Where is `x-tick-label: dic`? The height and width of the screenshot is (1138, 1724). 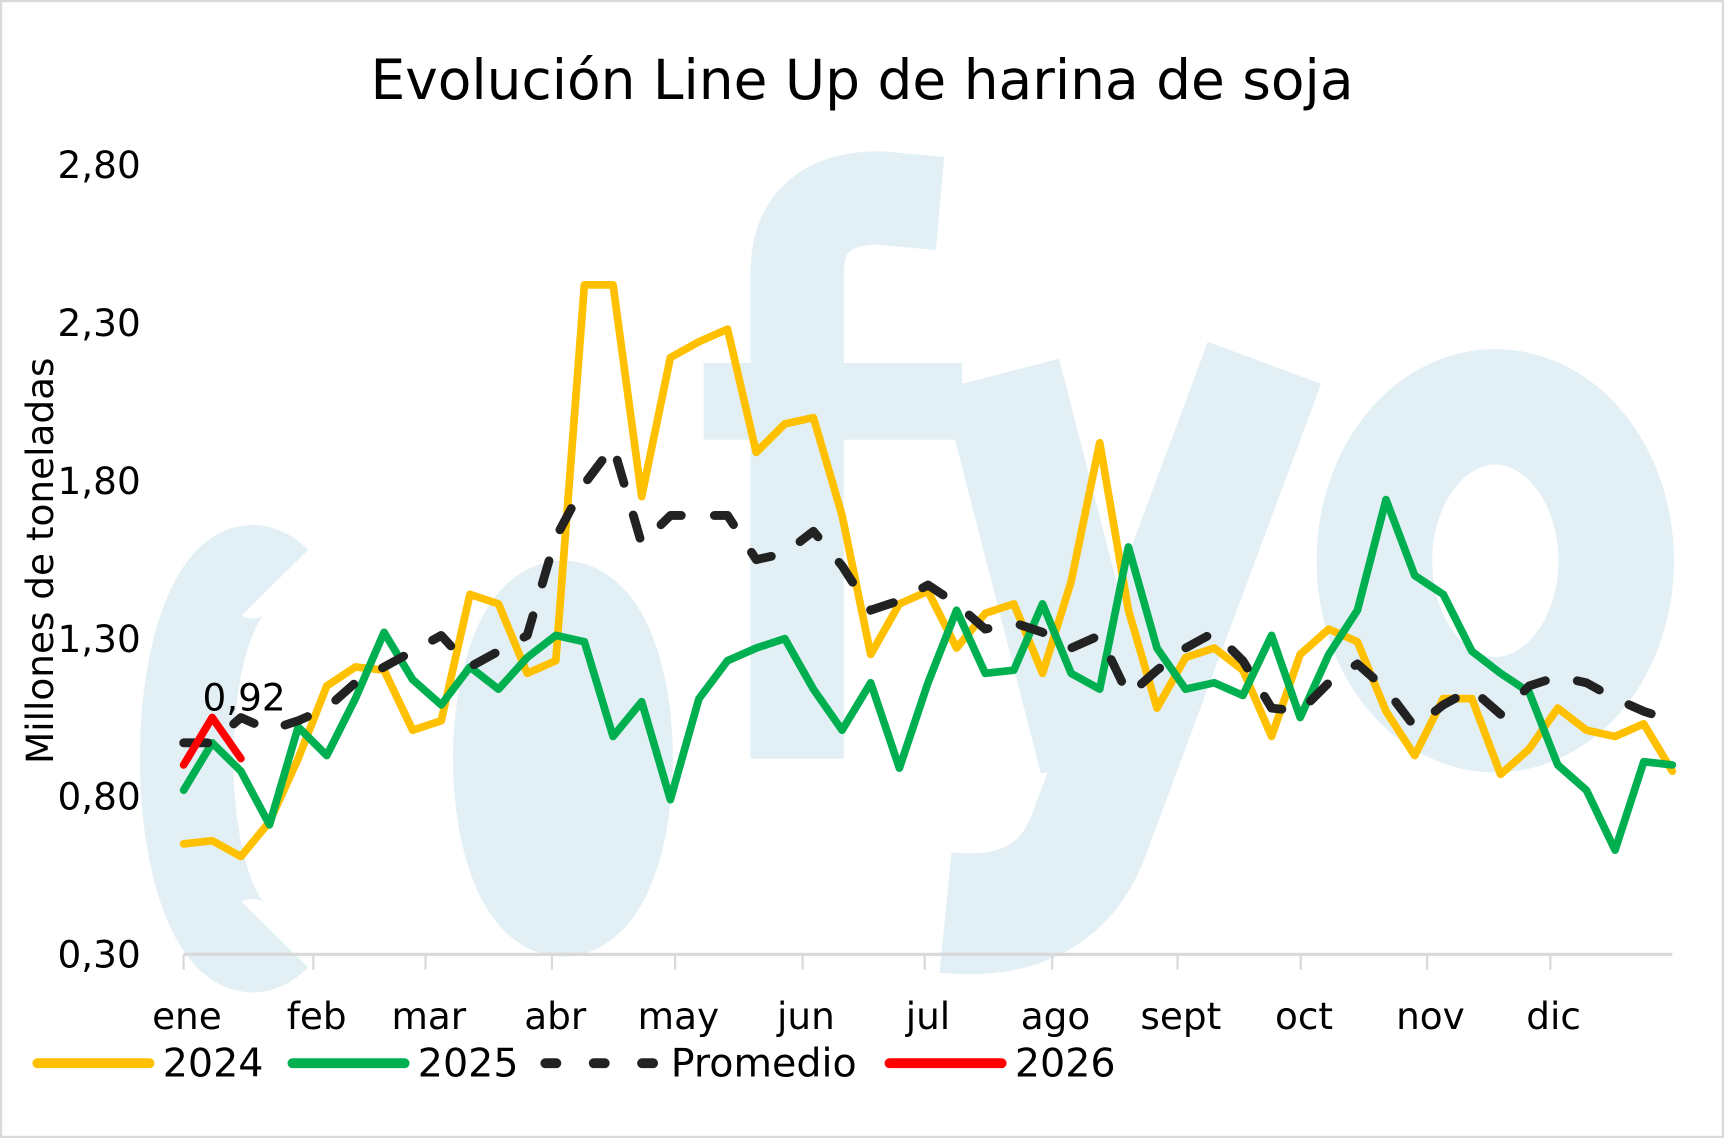
x-tick-label: dic is located at coordinates (1553, 1016).